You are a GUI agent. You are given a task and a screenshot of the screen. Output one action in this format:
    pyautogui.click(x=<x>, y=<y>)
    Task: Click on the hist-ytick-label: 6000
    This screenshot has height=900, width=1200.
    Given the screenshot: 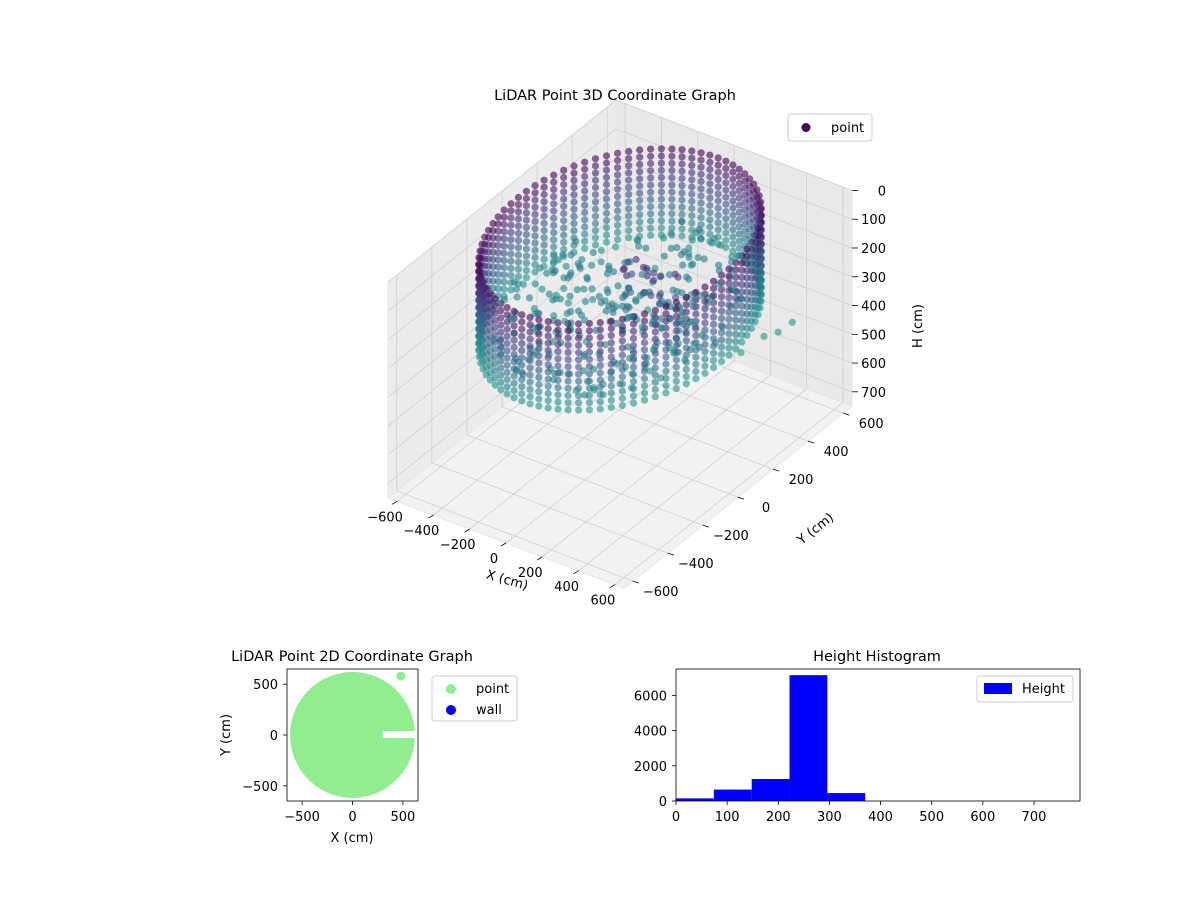 What is the action you would take?
    pyautogui.click(x=650, y=696)
    